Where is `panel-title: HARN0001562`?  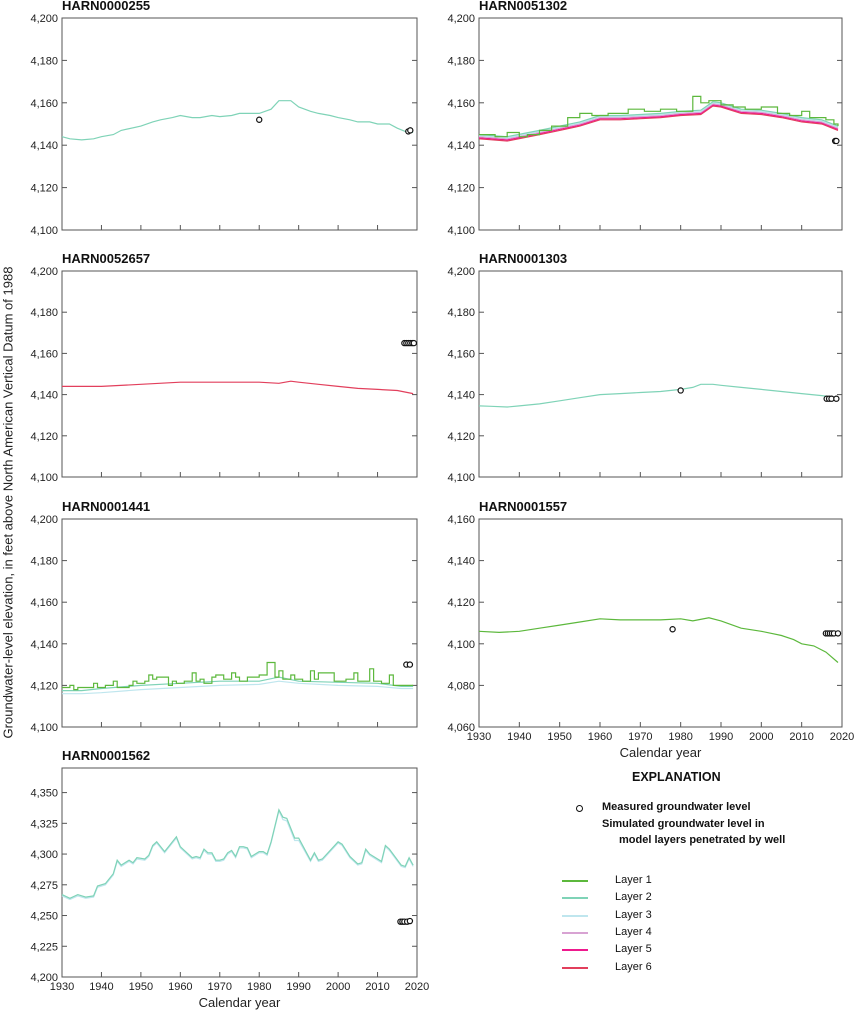 panel-title: HARN0001562 is located at coordinates (106, 755).